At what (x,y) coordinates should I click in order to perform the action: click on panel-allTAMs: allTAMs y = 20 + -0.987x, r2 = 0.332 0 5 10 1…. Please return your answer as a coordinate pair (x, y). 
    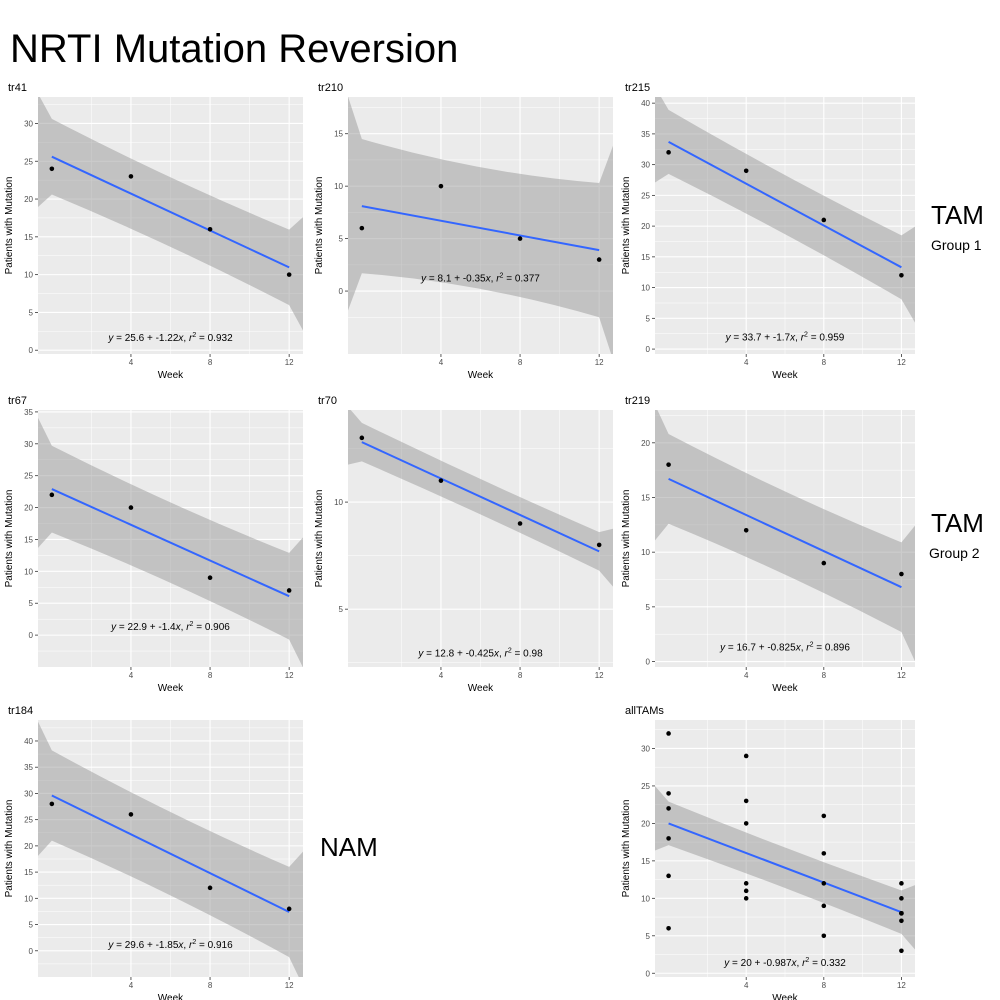
    Looking at the image, I should click on (768, 852).